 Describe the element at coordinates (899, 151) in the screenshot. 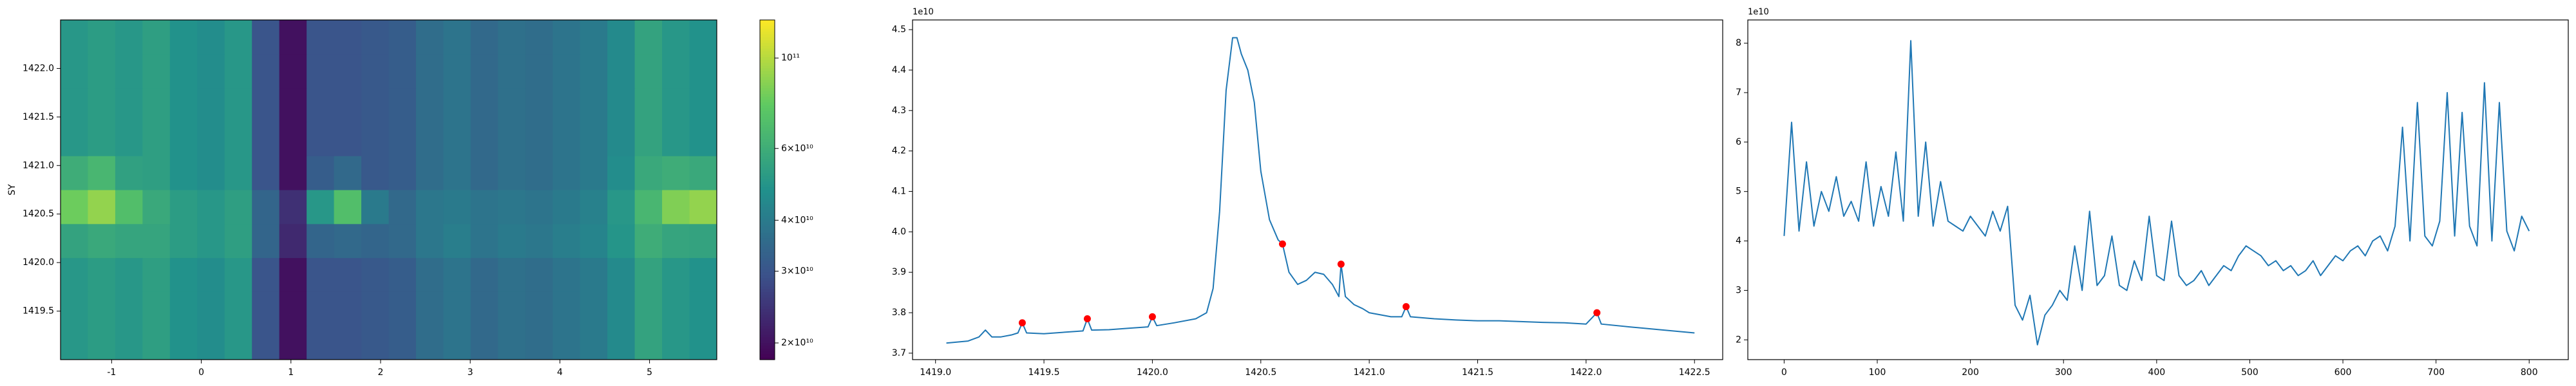

I see `y-tick-label: 4.2` at that location.